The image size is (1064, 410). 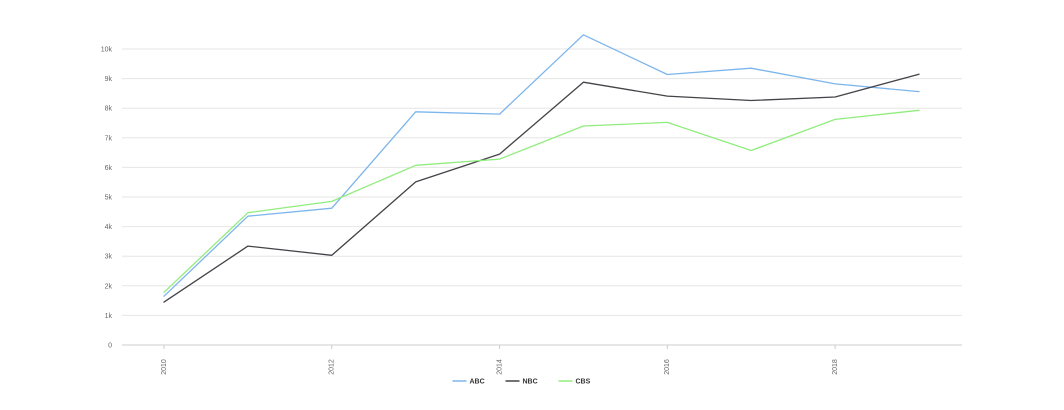 I want to click on legend: ABC NBC CBS, so click(x=521, y=382).